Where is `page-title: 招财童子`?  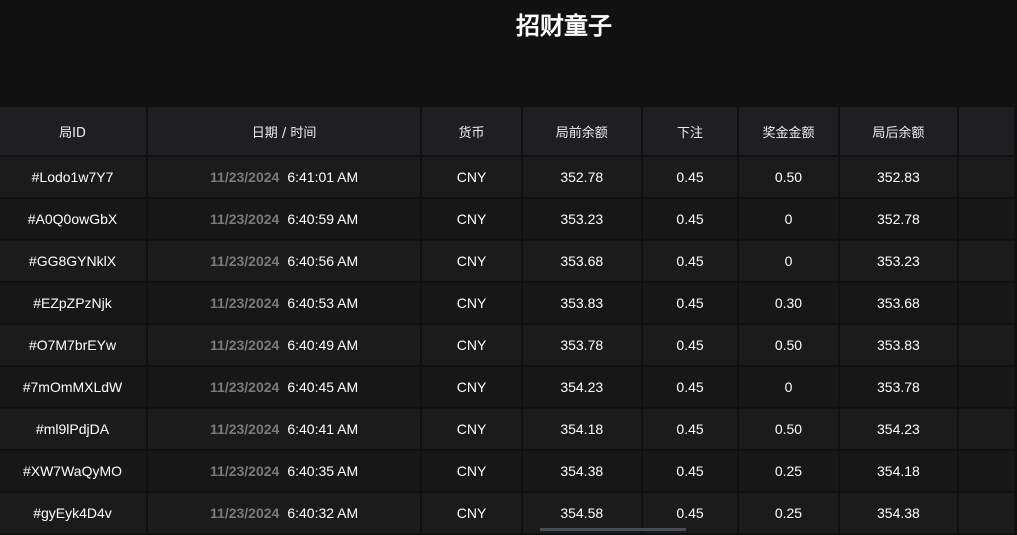
page-title: 招财童子 is located at coordinates (564, 26).